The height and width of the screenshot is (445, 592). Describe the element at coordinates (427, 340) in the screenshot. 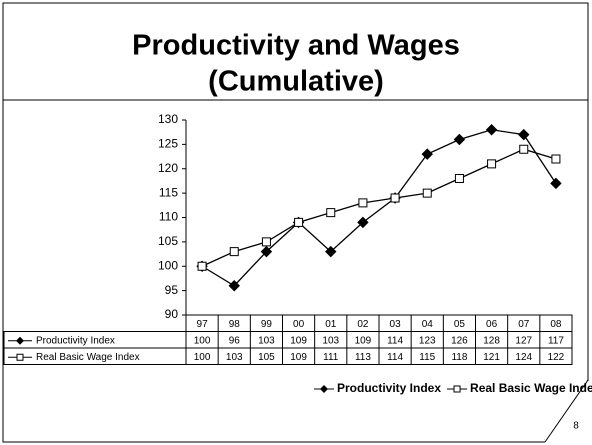

I see `table-cell: 123` at that location.